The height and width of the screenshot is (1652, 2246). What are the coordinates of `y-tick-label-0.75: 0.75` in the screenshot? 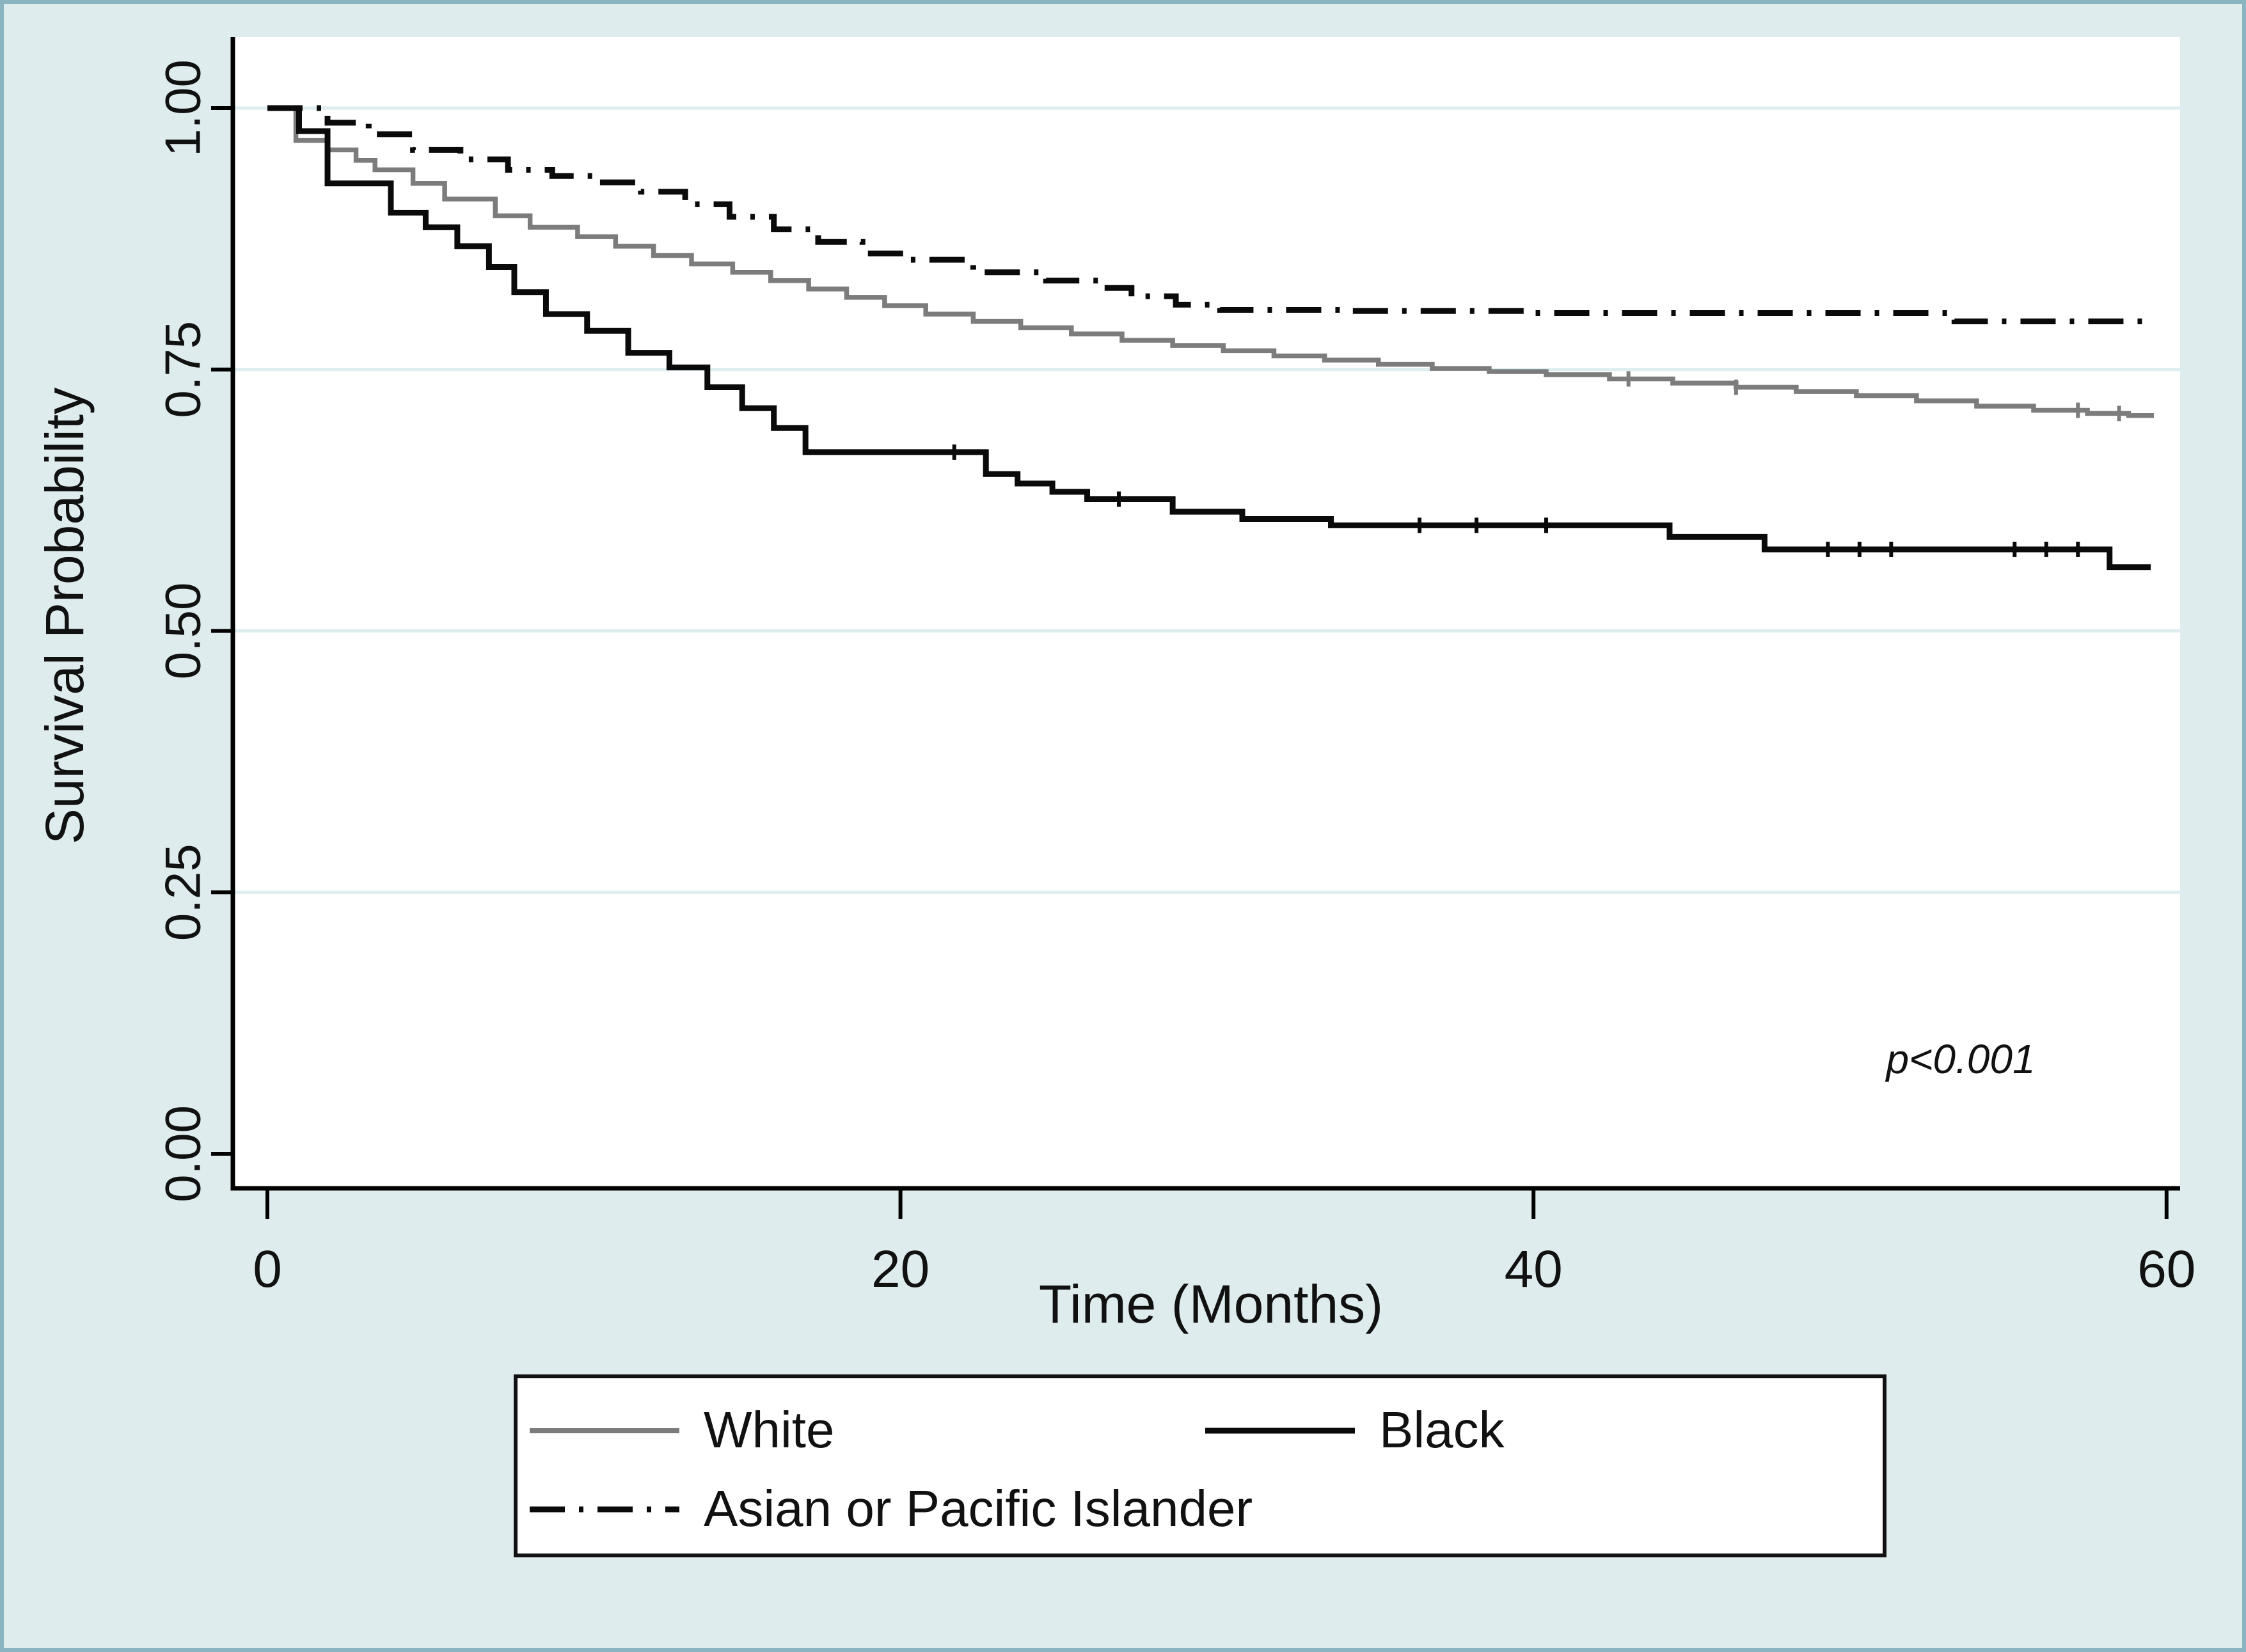 It's located at (183, 369).